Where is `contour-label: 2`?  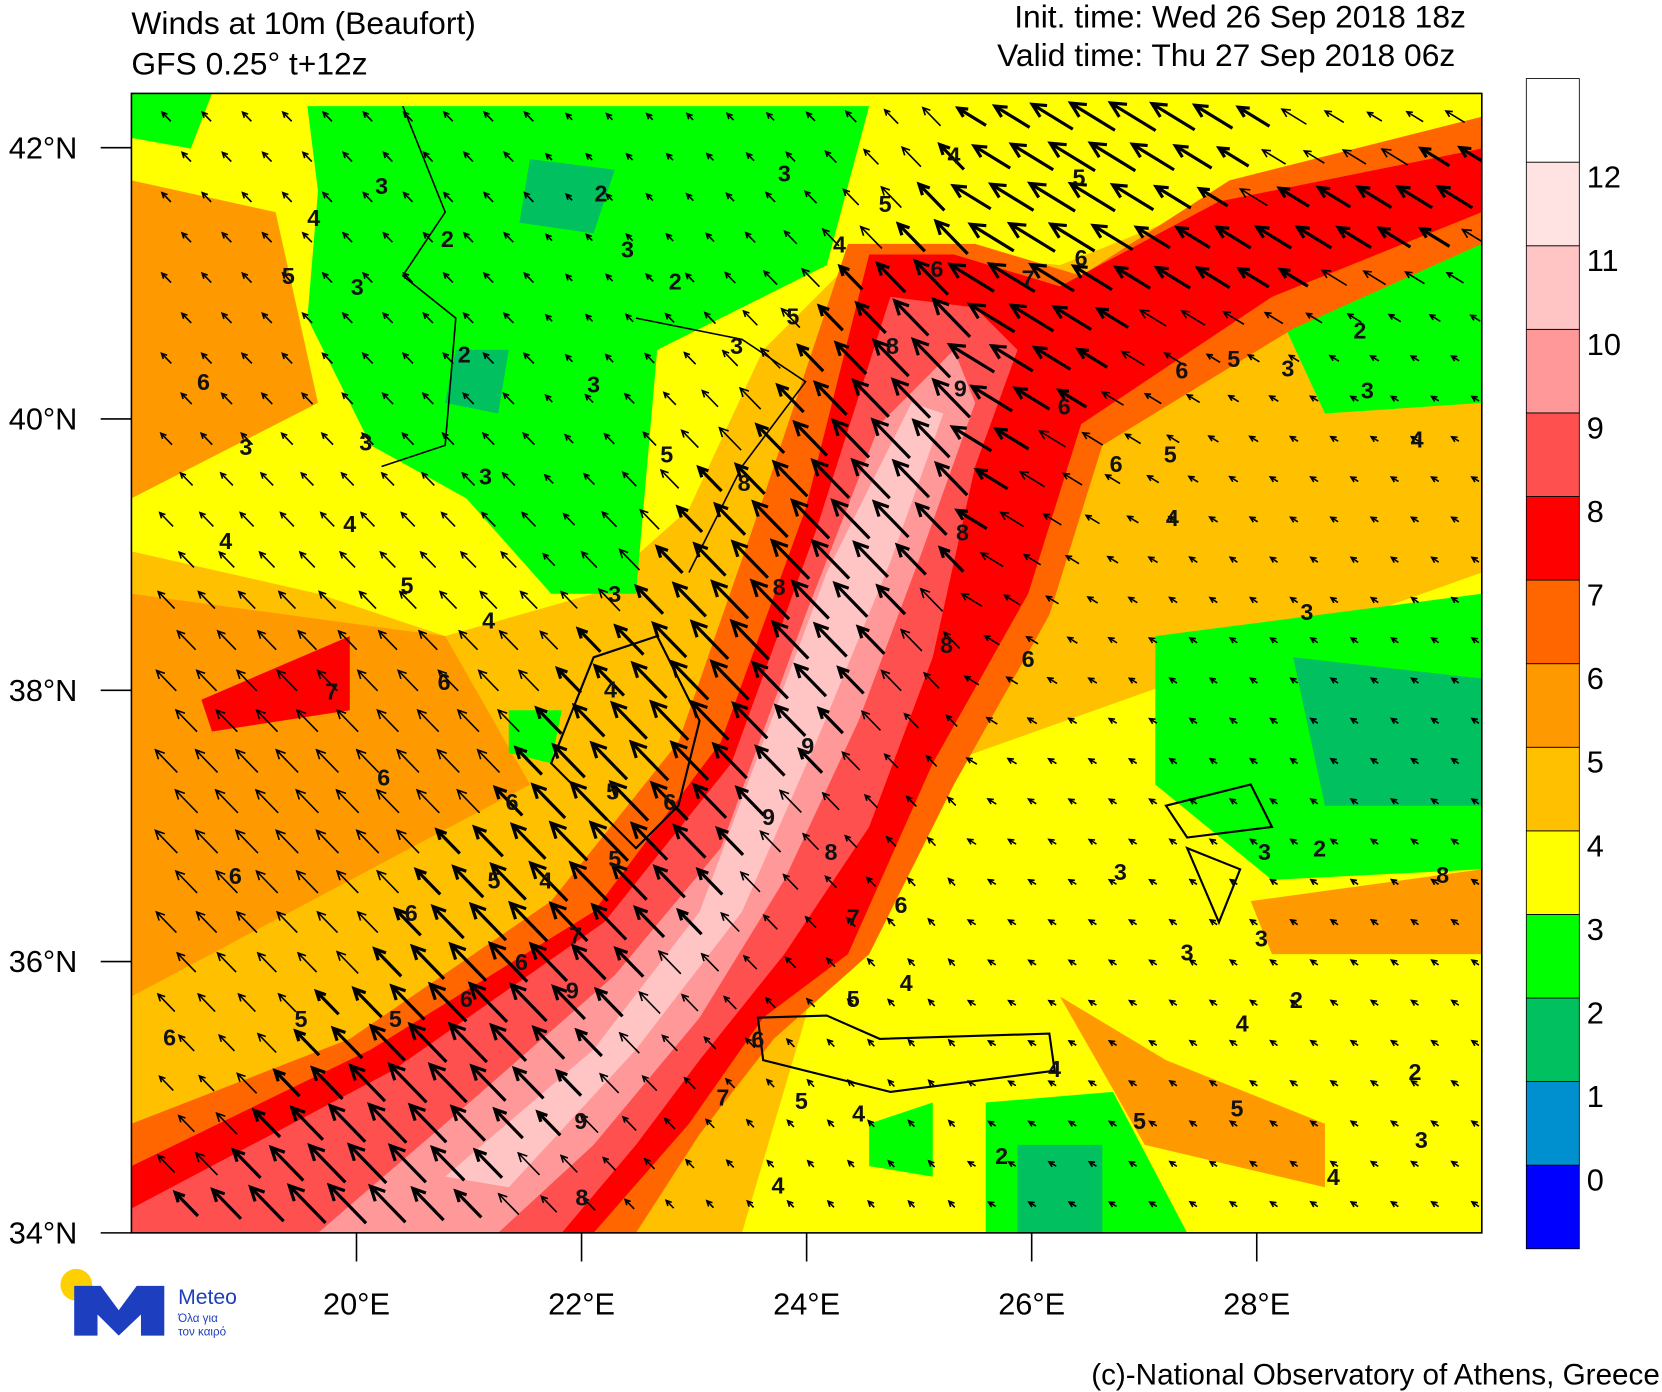 contour-label: 2 is located at coordinates (1319, 849).